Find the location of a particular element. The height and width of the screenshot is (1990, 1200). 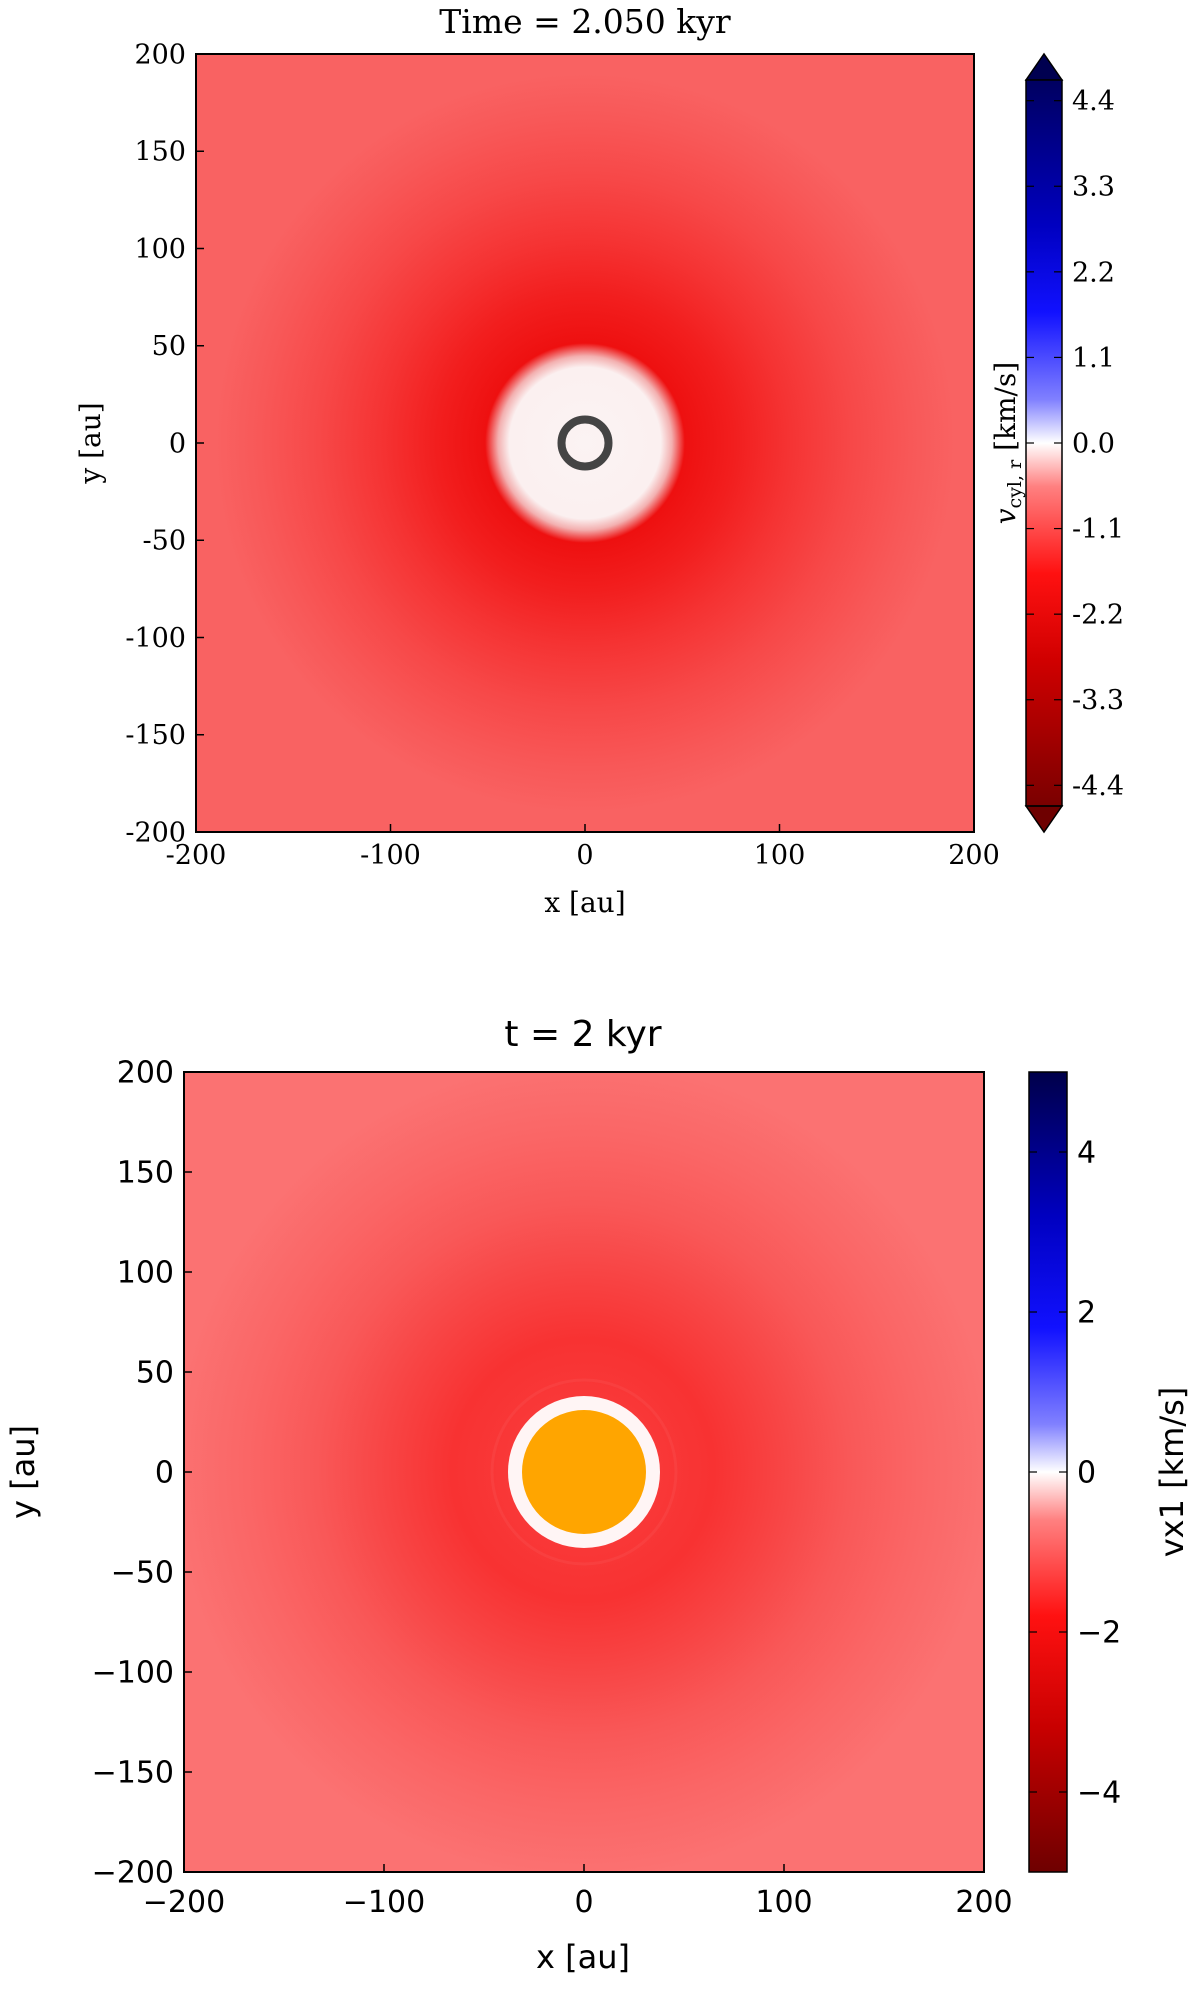

bottom-y-axis: 200 150 100 50 0 −50 −100 −150 −200 is located at coordinates (142, 1473).